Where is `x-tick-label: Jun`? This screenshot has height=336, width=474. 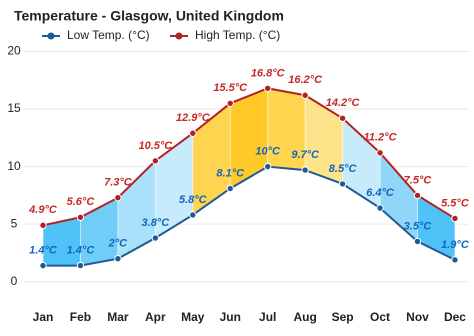
x-tick-label: Jun is located at coordinates (230, 317).